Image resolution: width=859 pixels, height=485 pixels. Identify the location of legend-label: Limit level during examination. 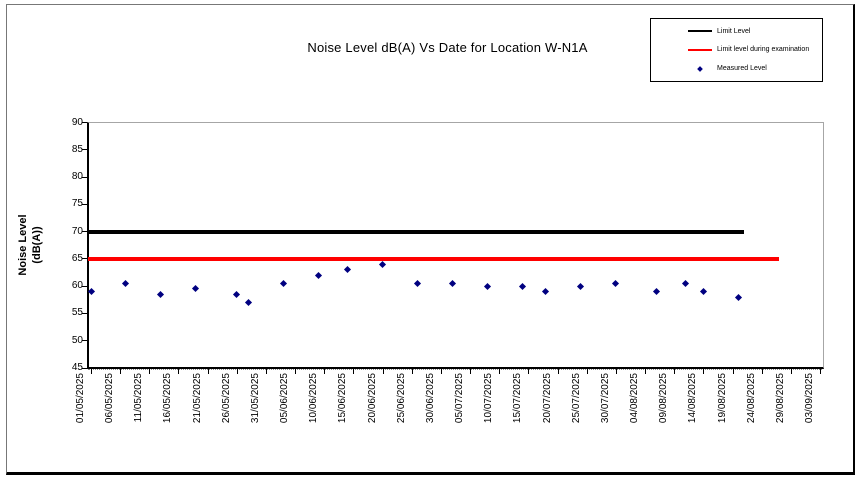
(763, 50).